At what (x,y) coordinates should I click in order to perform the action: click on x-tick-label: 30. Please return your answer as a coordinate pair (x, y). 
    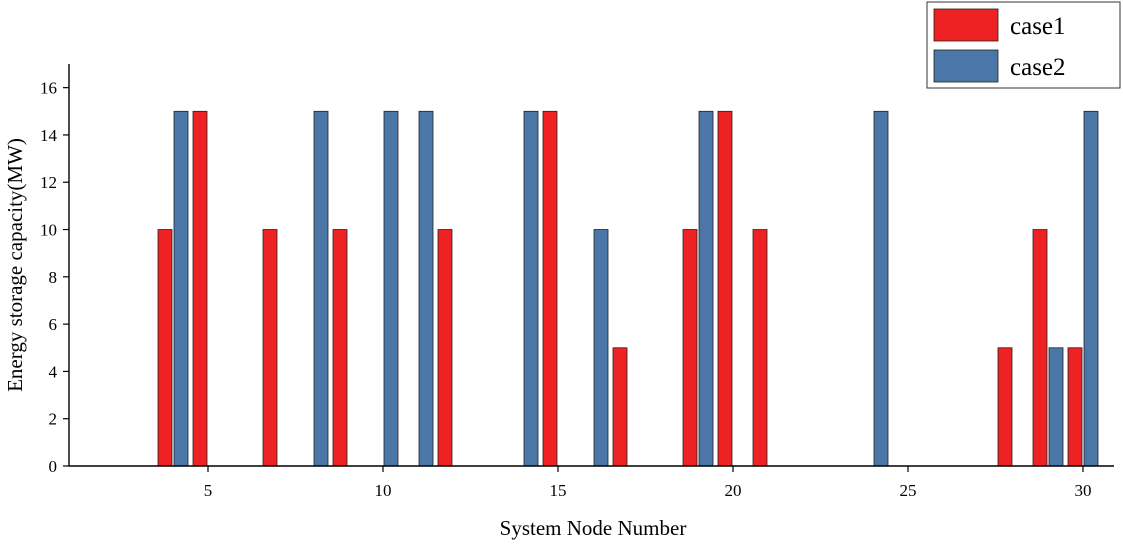
    Looking at the image, I should click on (1083, 490).